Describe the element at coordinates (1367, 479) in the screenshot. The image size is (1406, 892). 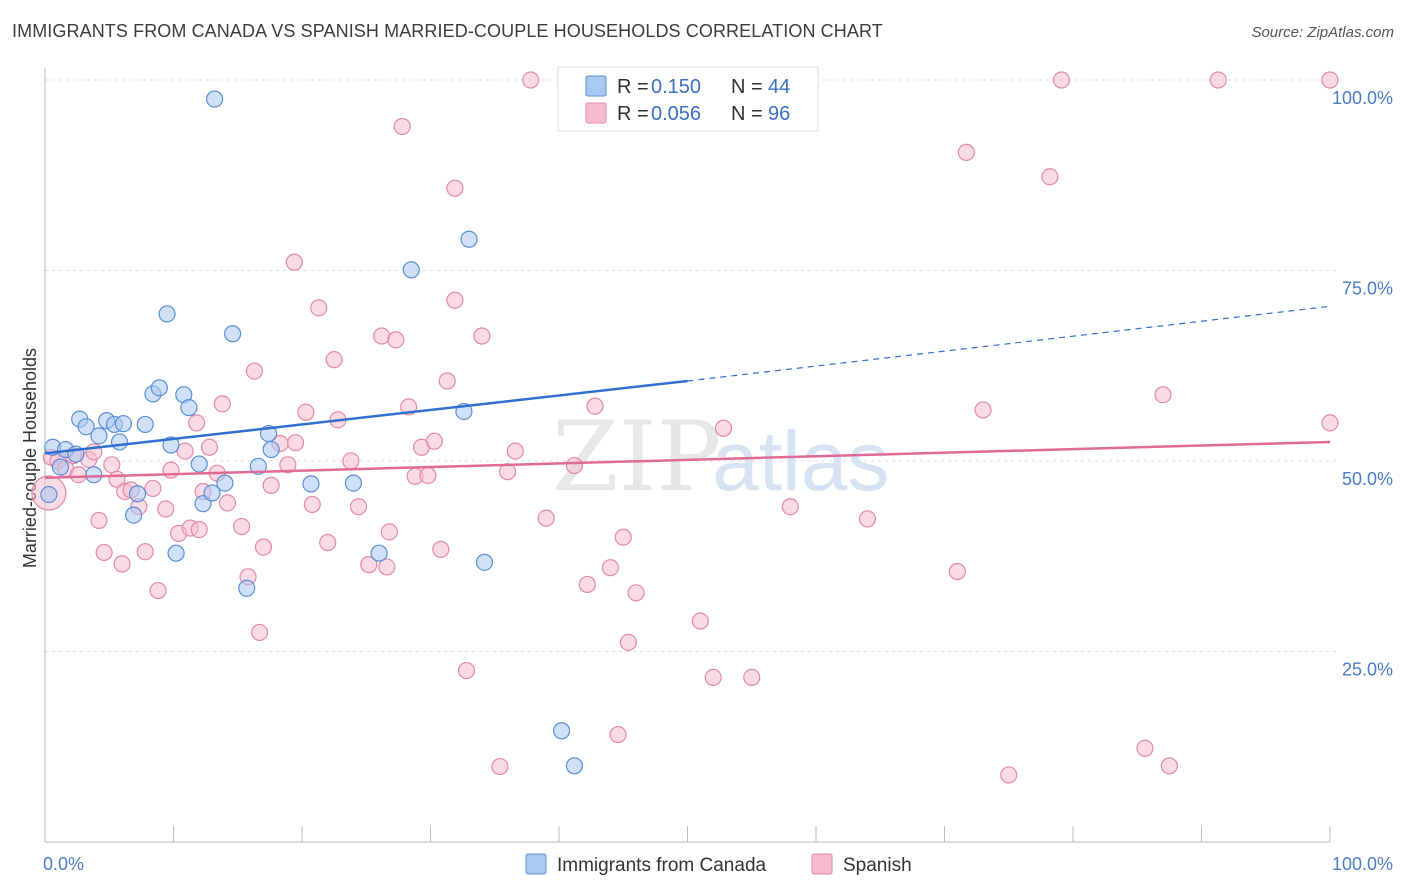
I see `y-tick-label: 50.0%` at that location.